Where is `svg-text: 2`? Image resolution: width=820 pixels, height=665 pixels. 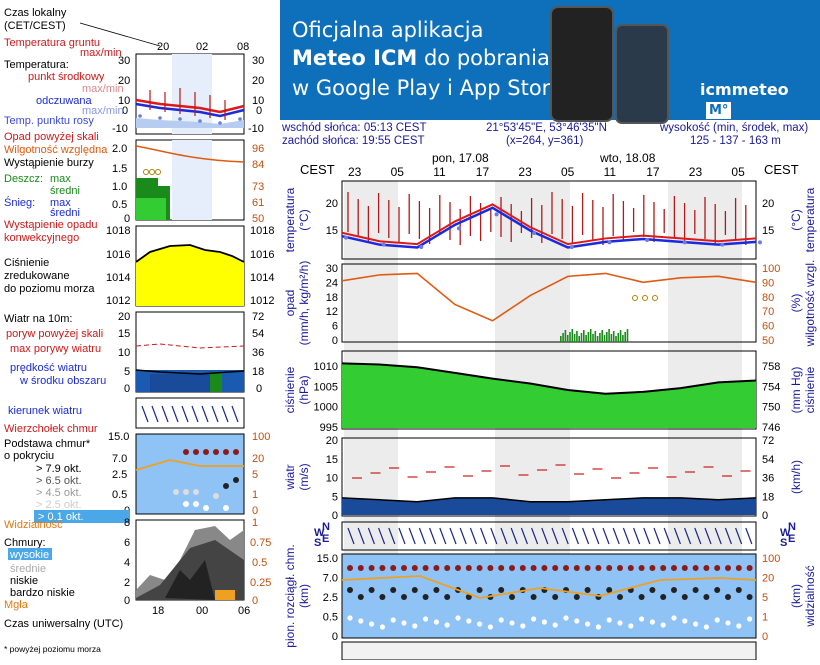
svg-text: 2 is located at coordinates (127, 583).